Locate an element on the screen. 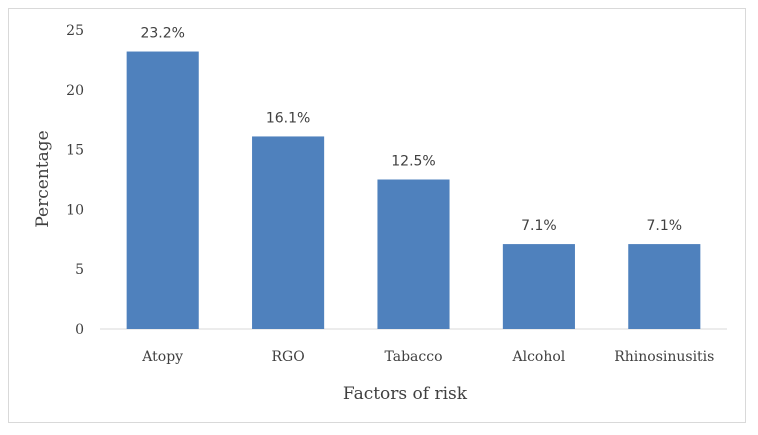 The height and width of the screenshot is (435, 758). category-label: Rhinosinusitis is located at coordinates (664, 357).